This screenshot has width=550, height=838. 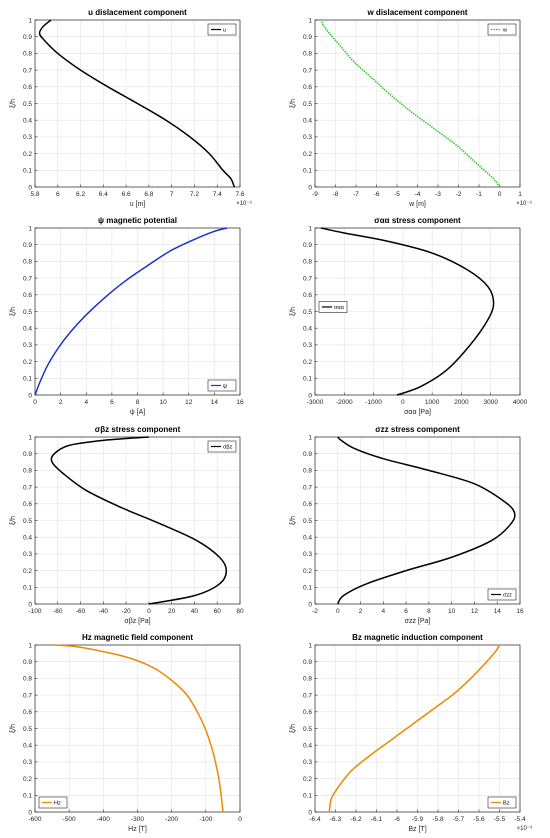 I want to click on legend: σβz, so click(x=222, y=446).